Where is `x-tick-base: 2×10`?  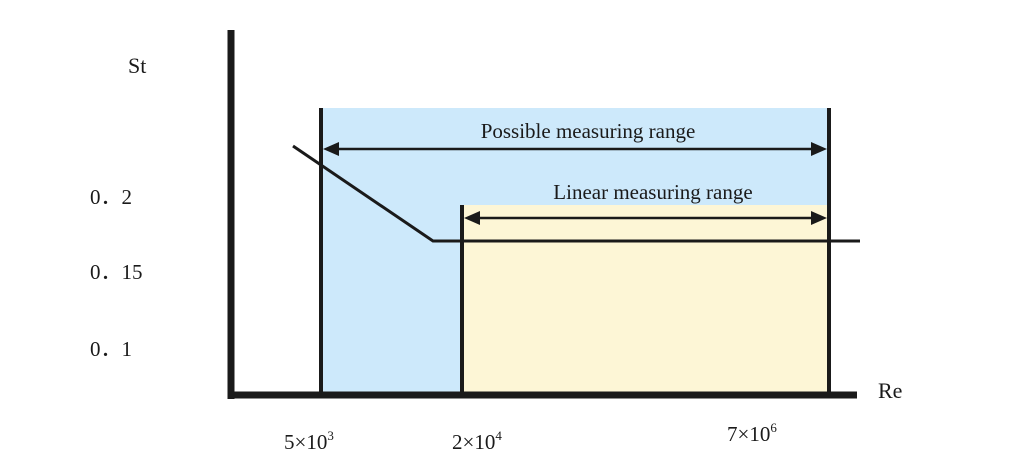
x-tick-base: 2×10 is located at coordinates (473, 442).